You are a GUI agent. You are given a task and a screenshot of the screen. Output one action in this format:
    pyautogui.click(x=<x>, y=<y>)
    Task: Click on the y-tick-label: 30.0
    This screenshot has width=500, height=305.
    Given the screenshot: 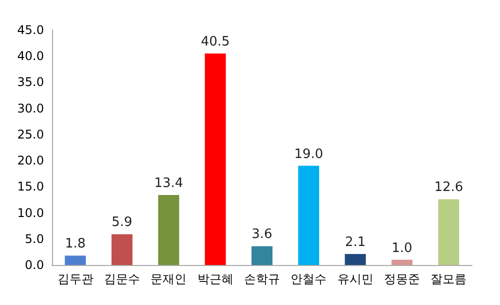 What is the action you would take?
    pyautogui.click(x=30, y=108)
    